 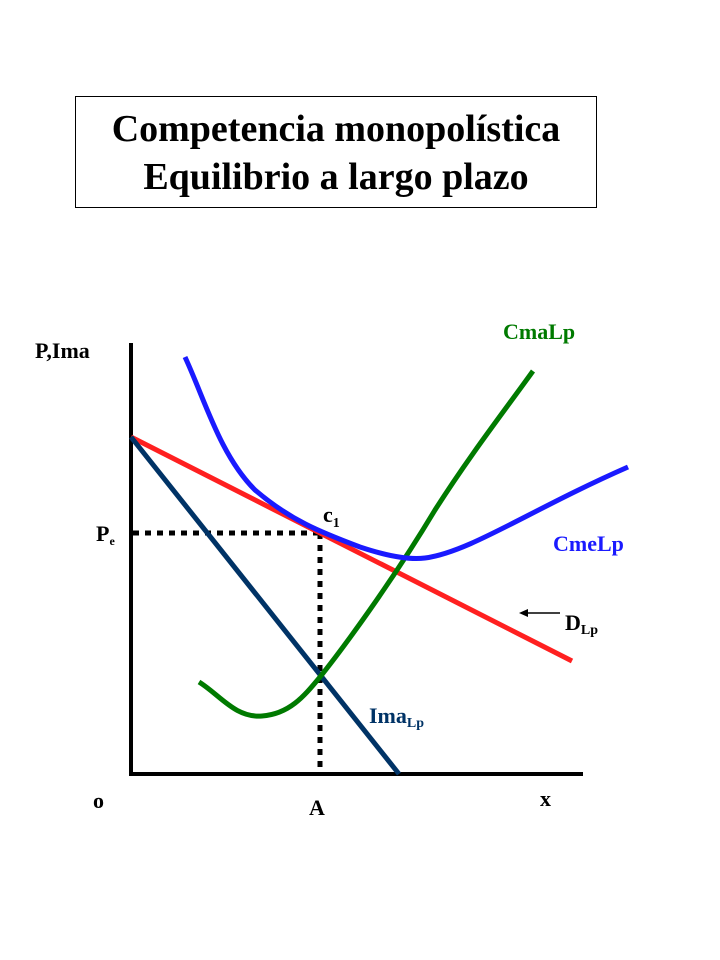 I want to click on demand-label: DLp, so click(x=581, y=624).